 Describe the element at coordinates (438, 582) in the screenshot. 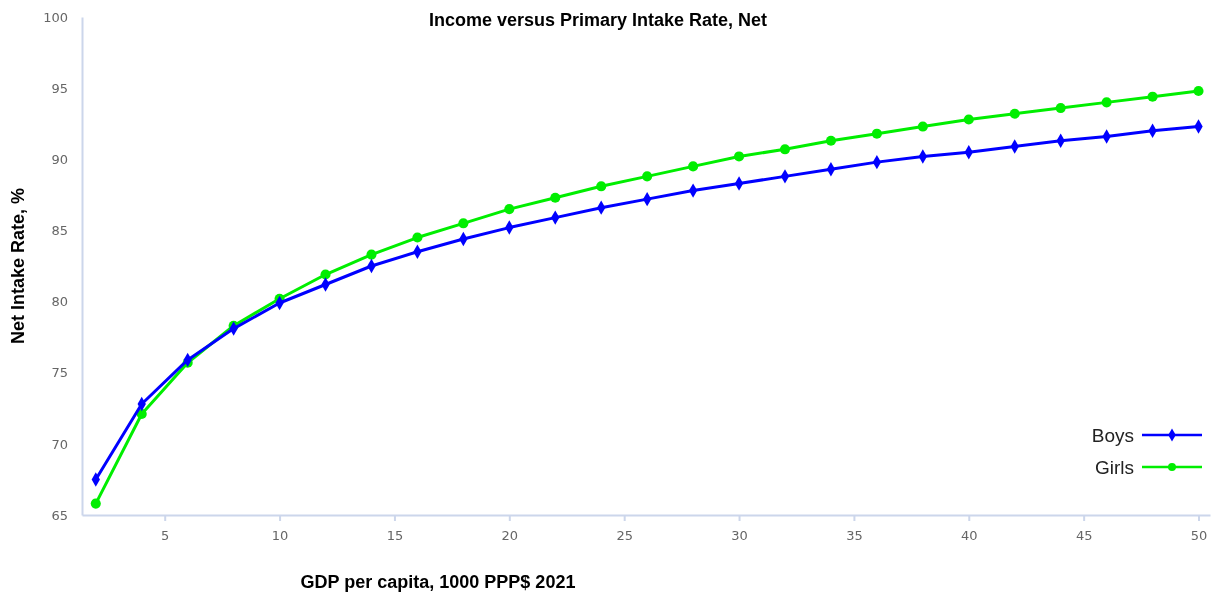

I see `x-axis-title: GDP per capita, 1000 PPP$ 2021` at that location.